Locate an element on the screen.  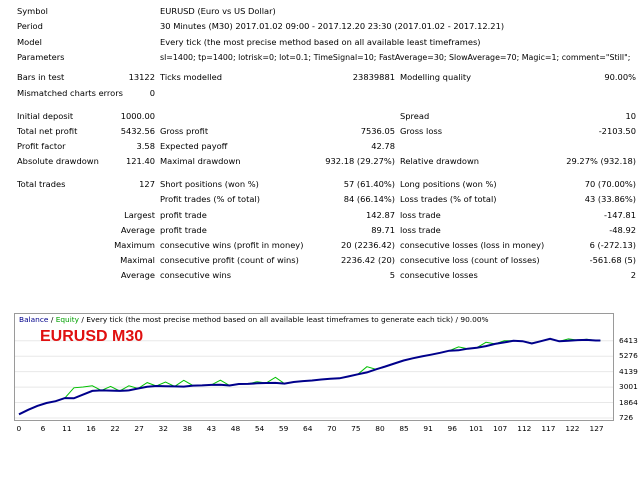
x-tick-label: 43 is located at coordinates (211, 428).